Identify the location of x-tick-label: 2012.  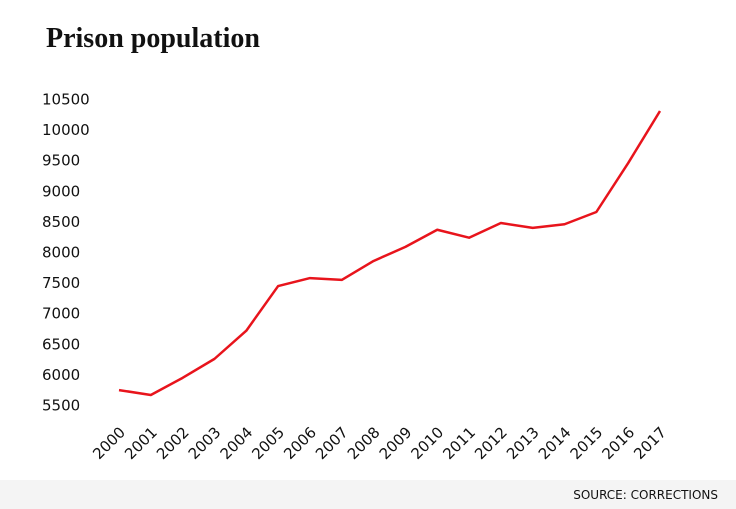
(491, 443).